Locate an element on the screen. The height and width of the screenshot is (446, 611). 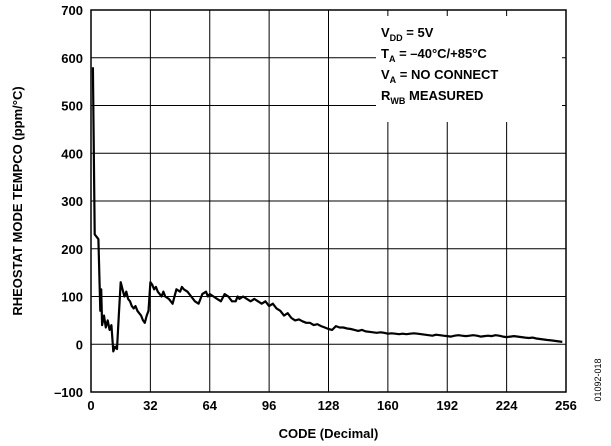
annotation-line: VDD = 5V is located at coordinates (407, 34).